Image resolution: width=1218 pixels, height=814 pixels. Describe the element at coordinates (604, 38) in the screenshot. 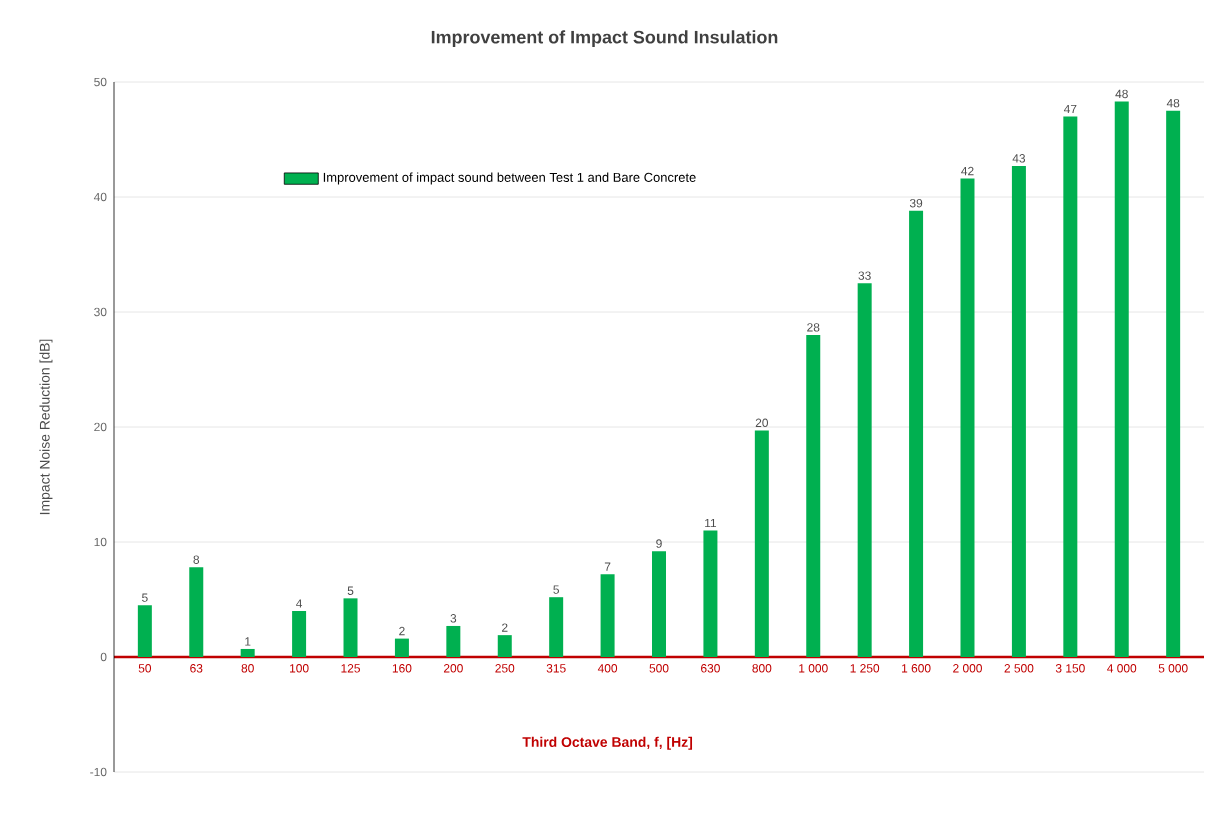

I see `chart-title: Improvement of Impact Sound Insulation` at that location.